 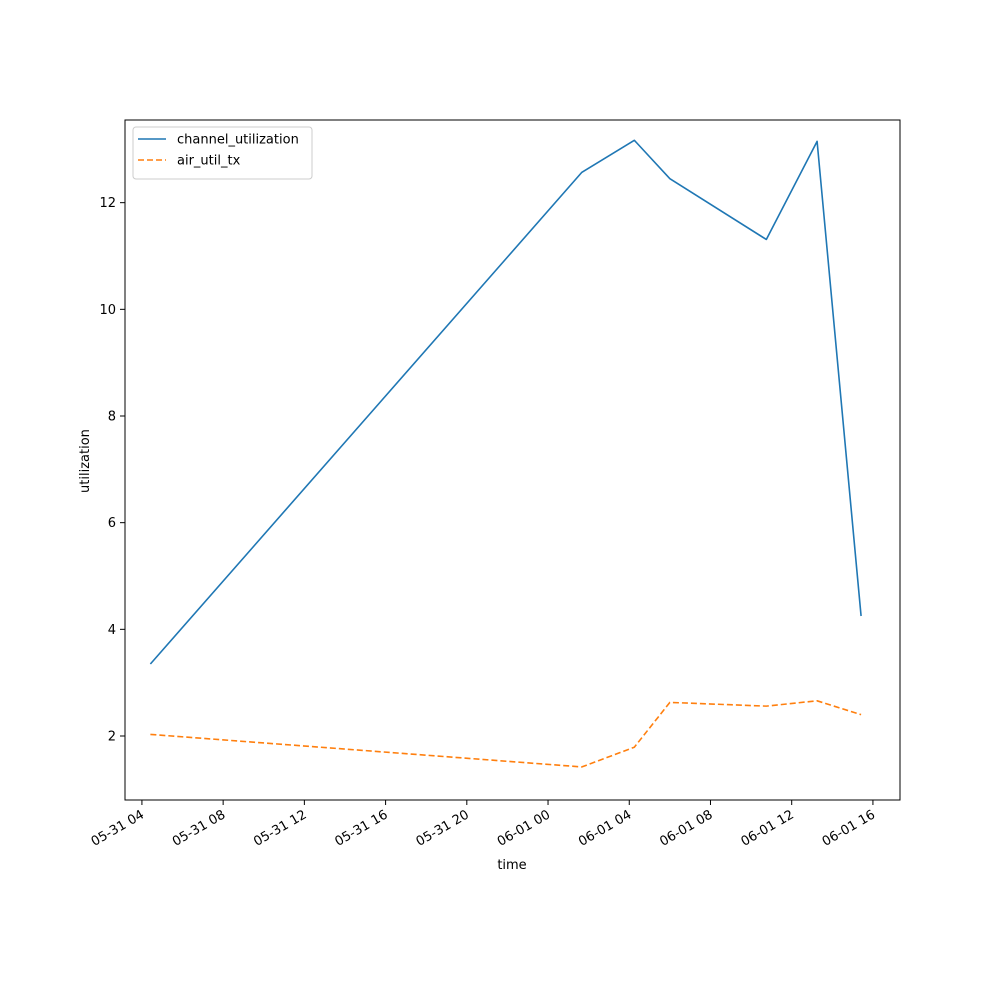 What do you see at coordinates (605, 828) in the screenshot?
I see `x-tick-label: 06-01 04` at bounding box center [605, 828].